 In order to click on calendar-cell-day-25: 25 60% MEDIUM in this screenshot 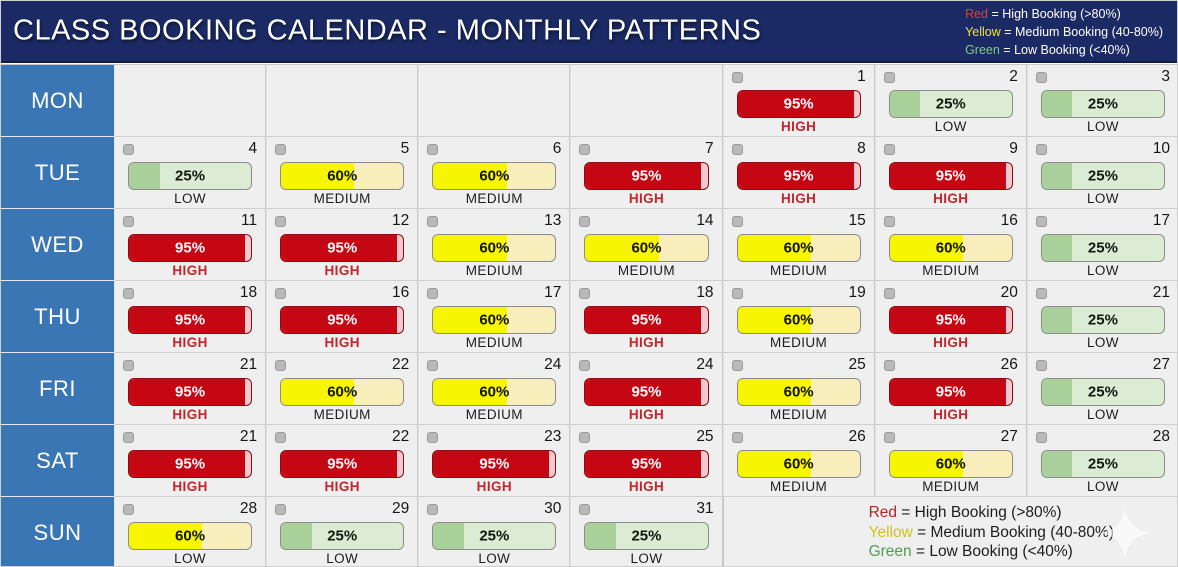, I will do `click(798, 389)`.